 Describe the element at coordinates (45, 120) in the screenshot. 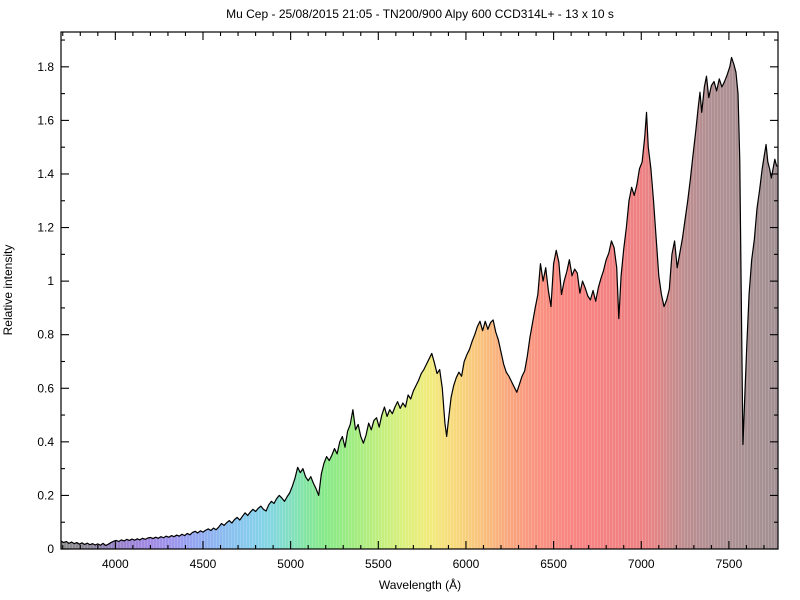

I see `y-tick-label: 1.6` at that location.